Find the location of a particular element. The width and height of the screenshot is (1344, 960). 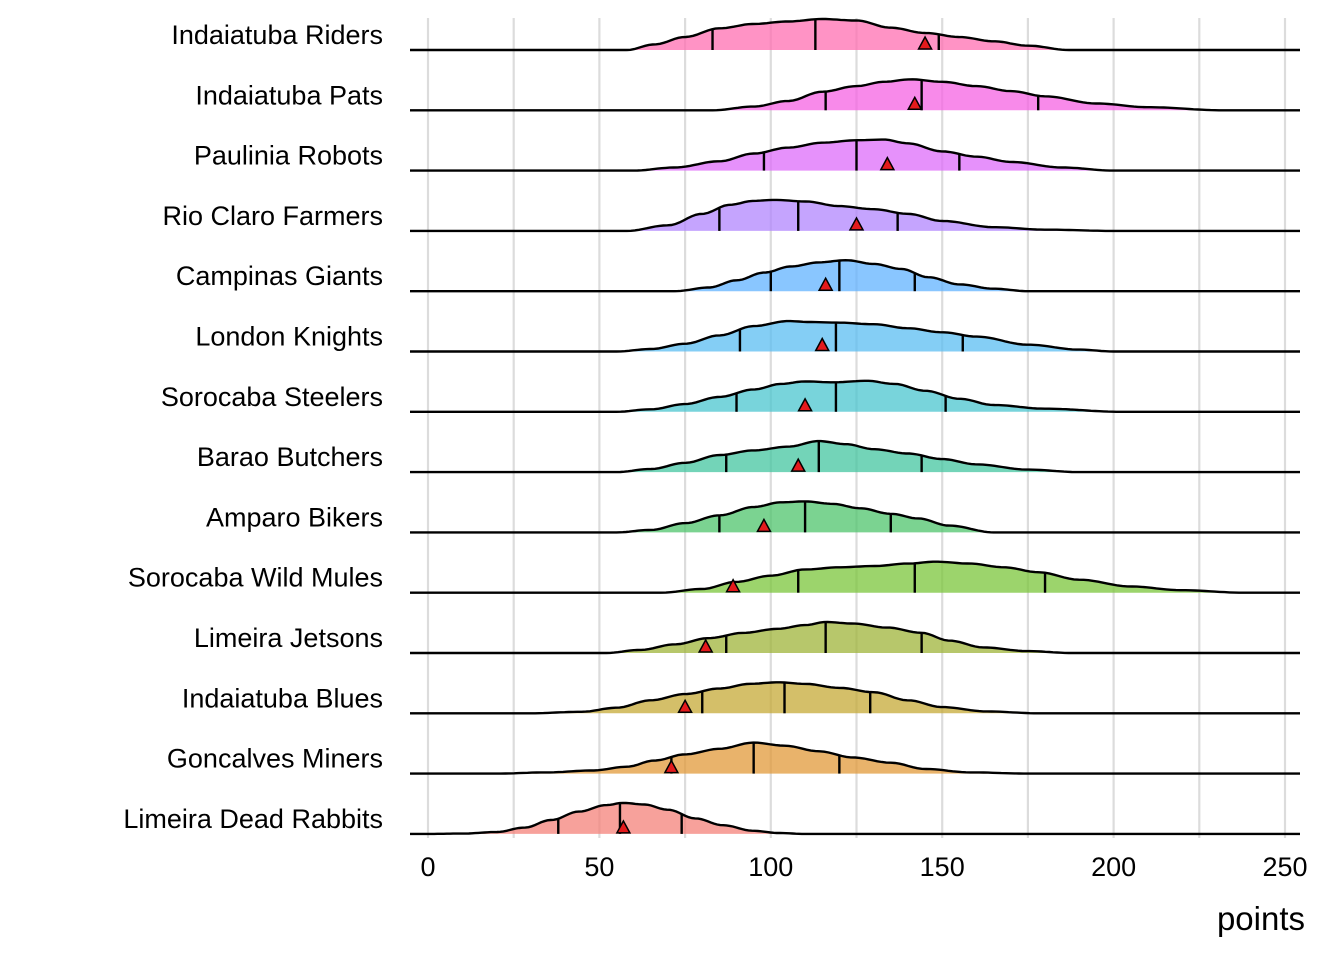

ridge-sorocaba-steelers is located at coordinates (855, 396).